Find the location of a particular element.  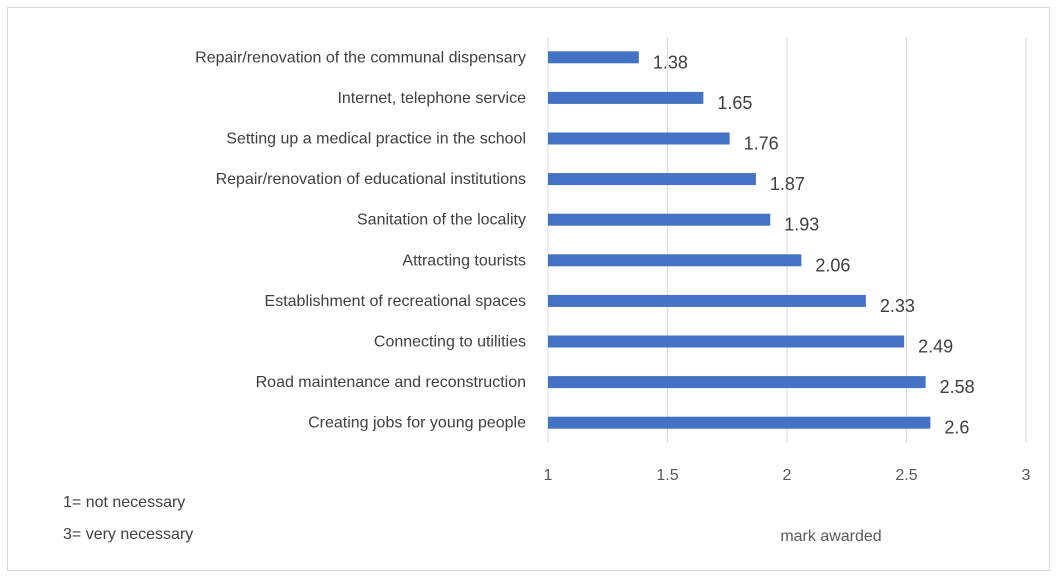

x-tick-label: 2.5 is located at coordinates (906, 475).